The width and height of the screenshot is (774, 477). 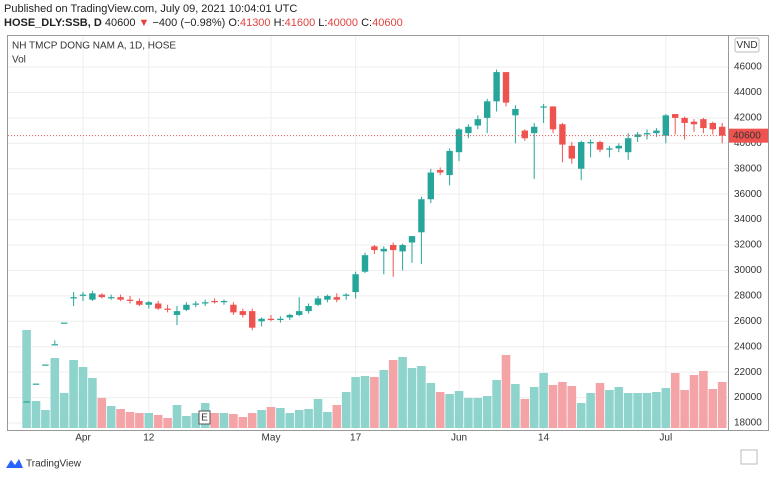 What do you see at coordinates (749, 457) in the screenshot?
I see `snapshot-icon` at bounding box center [749, 457].